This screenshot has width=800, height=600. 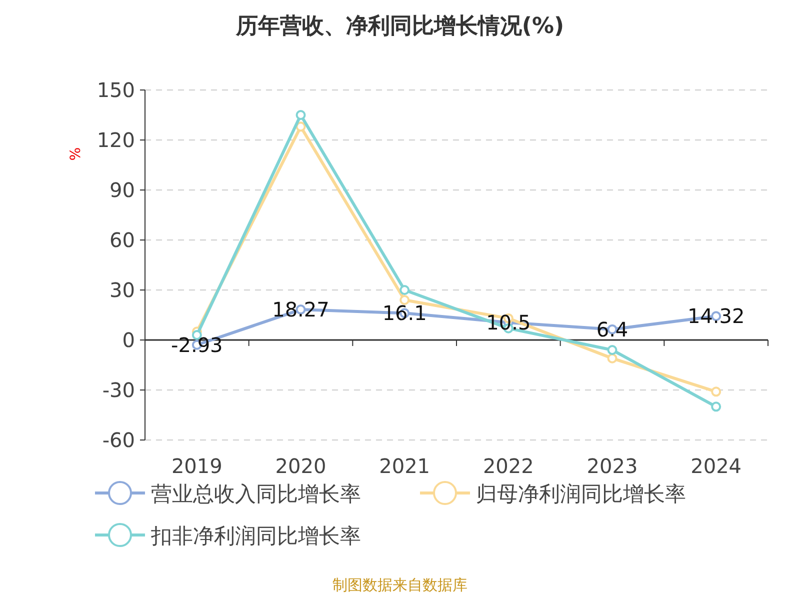 What do you see at coordinates (612, 466) in the screenshot?
I see `x-tick-label: 2023` at bounding box center [612, 466].